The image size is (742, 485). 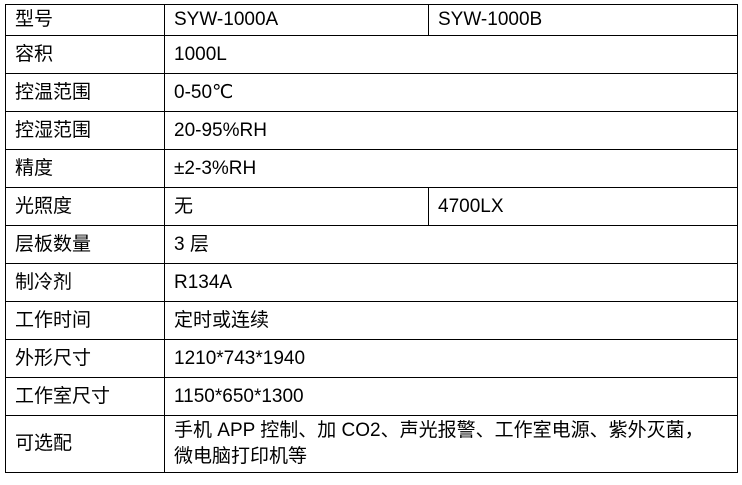 I want to click on row-value-a: SYW-1000A, so click(x=296, y=20).